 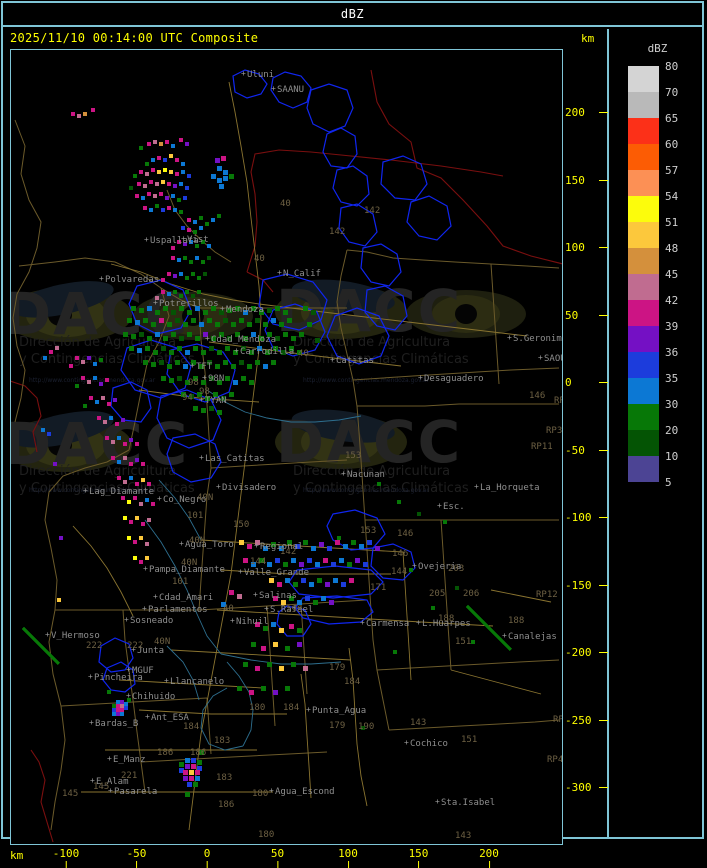 I want to click on map-place-label: Nihuil, so click(x=252, y=622).